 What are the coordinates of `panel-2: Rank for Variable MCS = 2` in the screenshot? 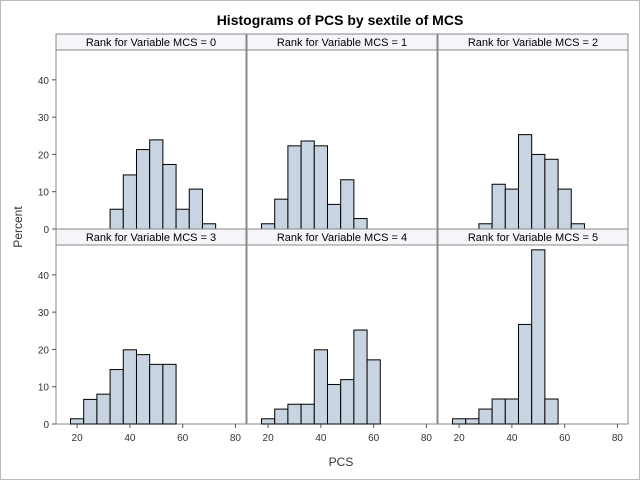 It's located at (533, 131).